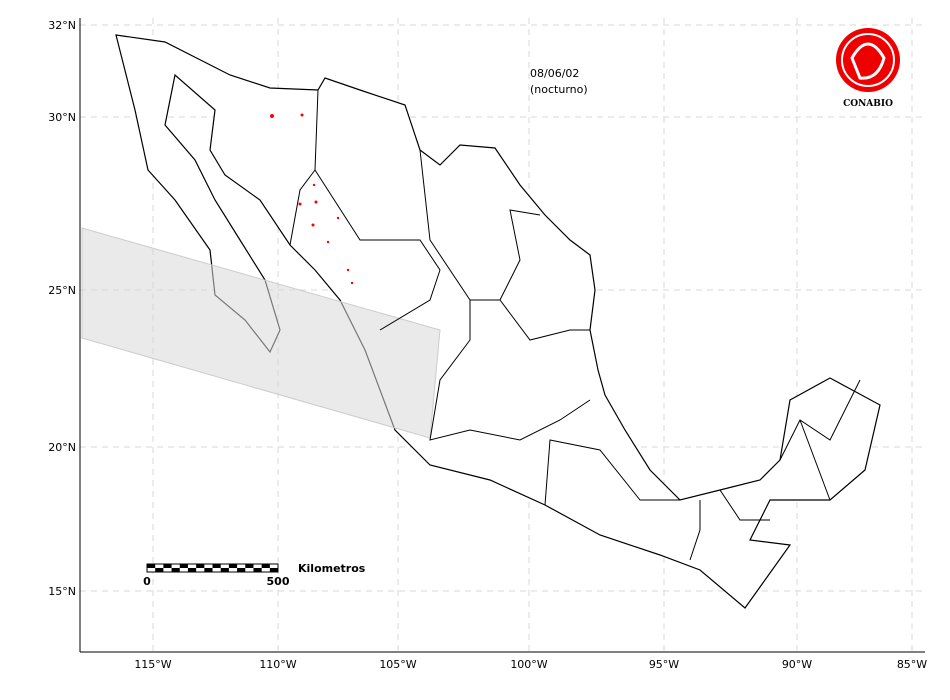 The width and height of the screenshot is (950, 700). I want to click on date-label: 08/06/02, so click(554, 73).